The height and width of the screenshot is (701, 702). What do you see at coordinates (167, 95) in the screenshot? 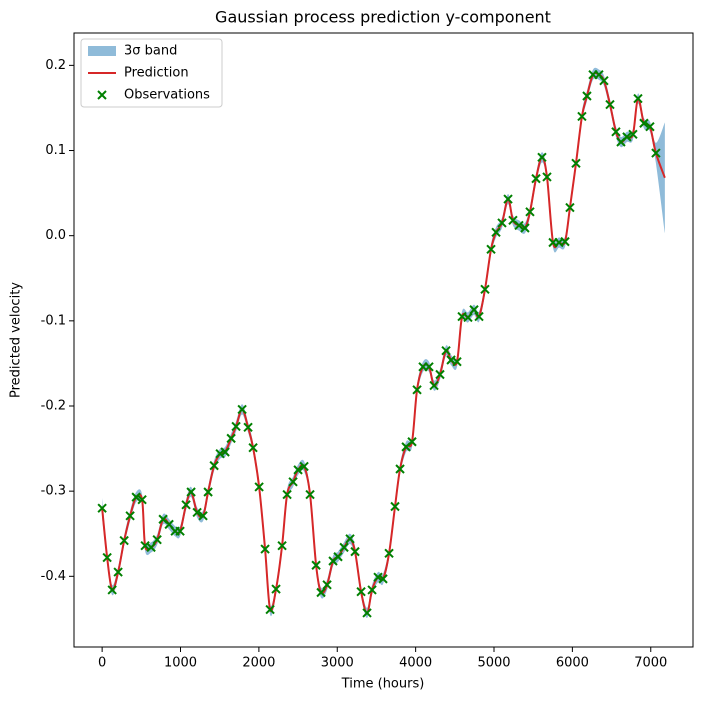
I see `legend-label: Observations` at bounding box center [167, 95].